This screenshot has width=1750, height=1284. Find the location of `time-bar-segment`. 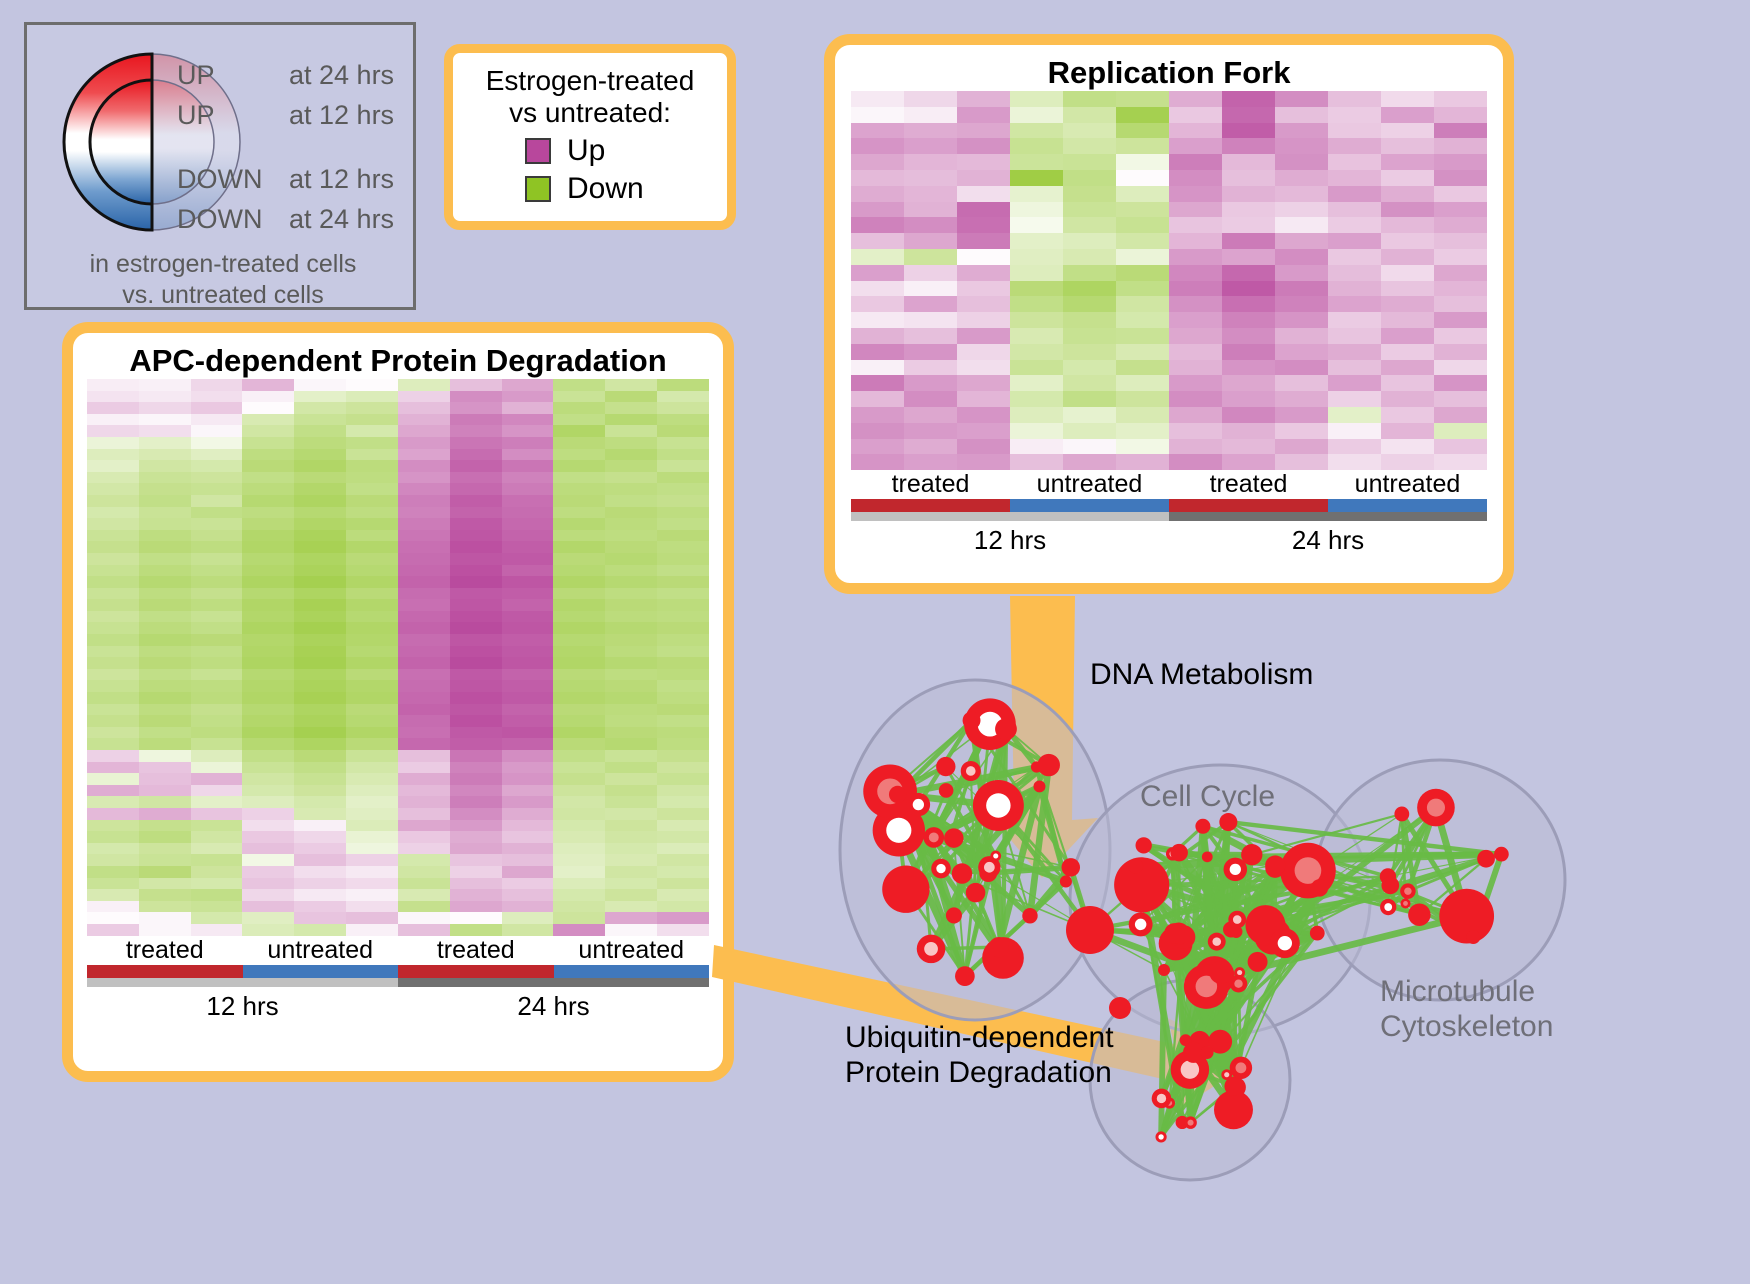

time-bar-segment is located at coordinates (242, 982).